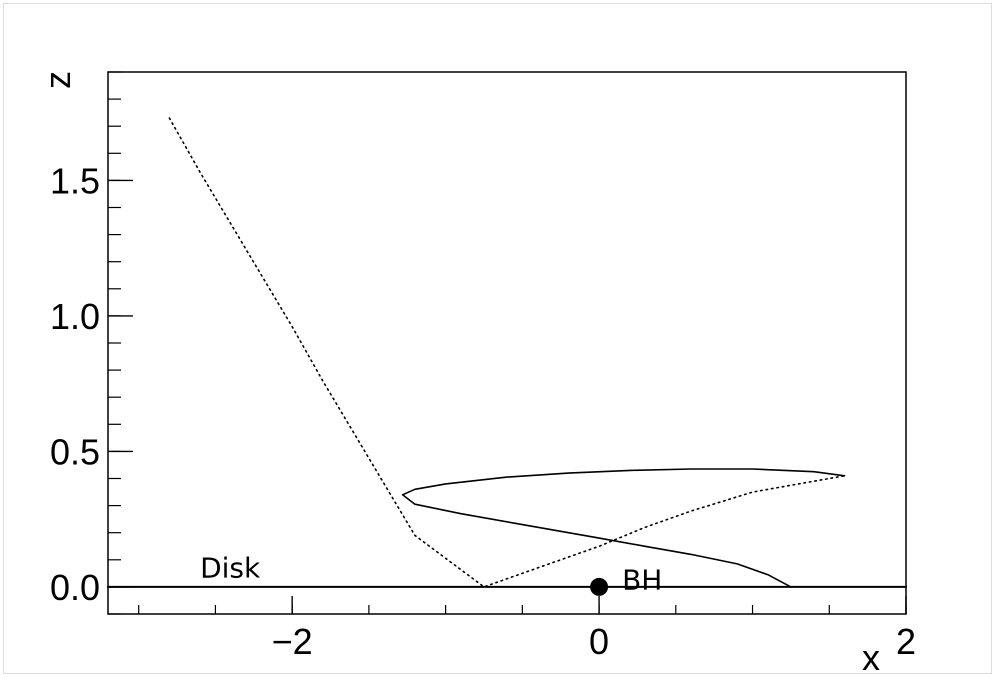  What do you see at coordinates (871, 657) in the screenshot?
I see `x-axis-title: x` at bounding box center [871, 657].